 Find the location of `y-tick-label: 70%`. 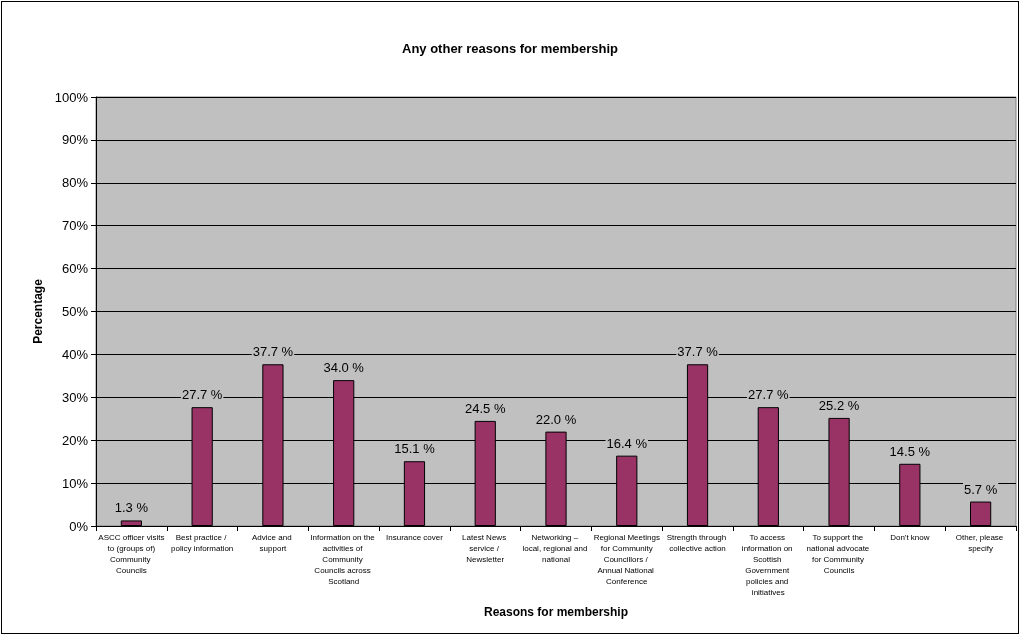

y-tick-label: 70% is located at coordinates (75, 226).